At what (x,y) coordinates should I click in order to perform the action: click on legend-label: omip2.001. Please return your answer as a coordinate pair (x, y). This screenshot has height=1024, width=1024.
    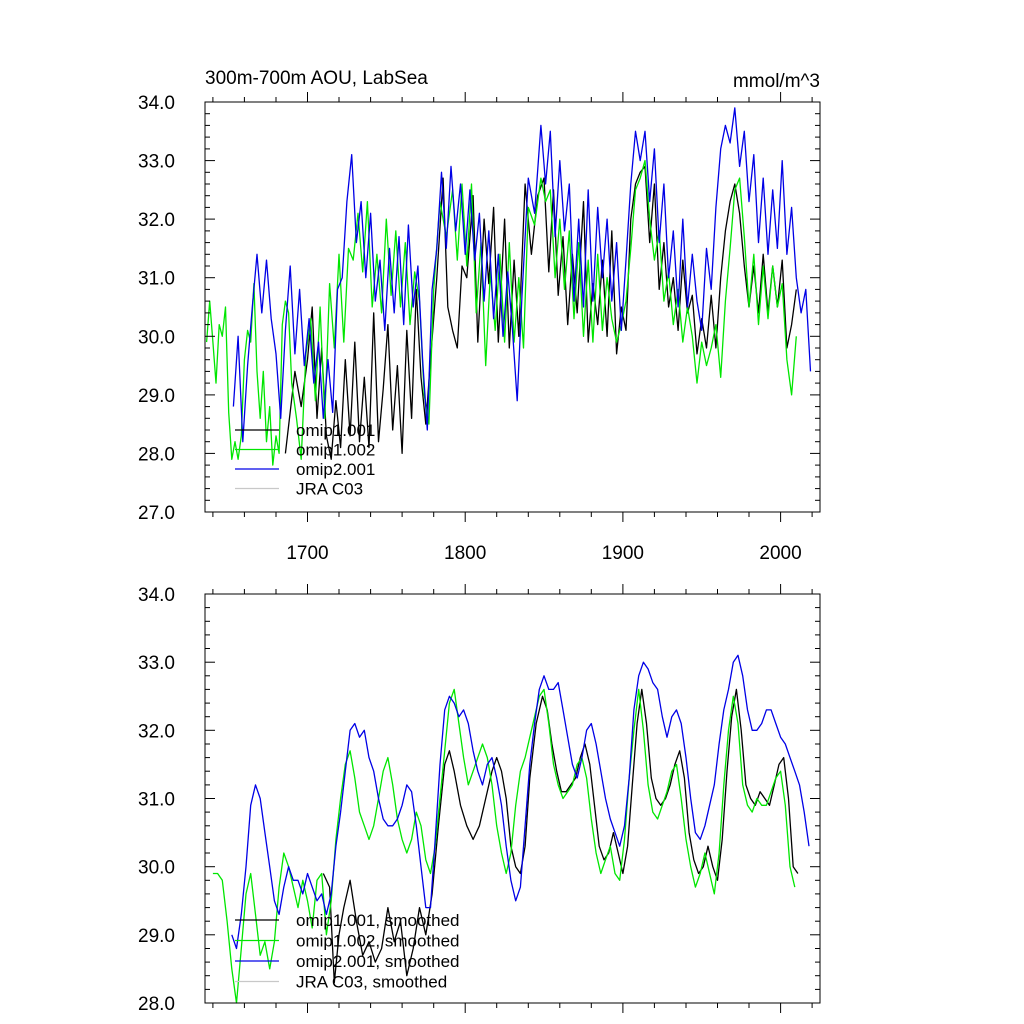
    Looking at the image, I should click on (335, 469).